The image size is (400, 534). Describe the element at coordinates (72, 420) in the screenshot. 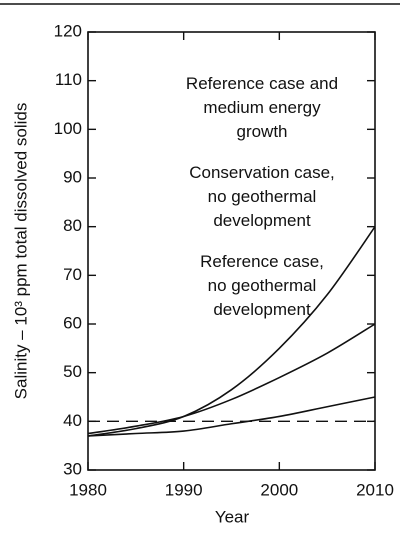

I see `y-tick-label: 40` at that location.